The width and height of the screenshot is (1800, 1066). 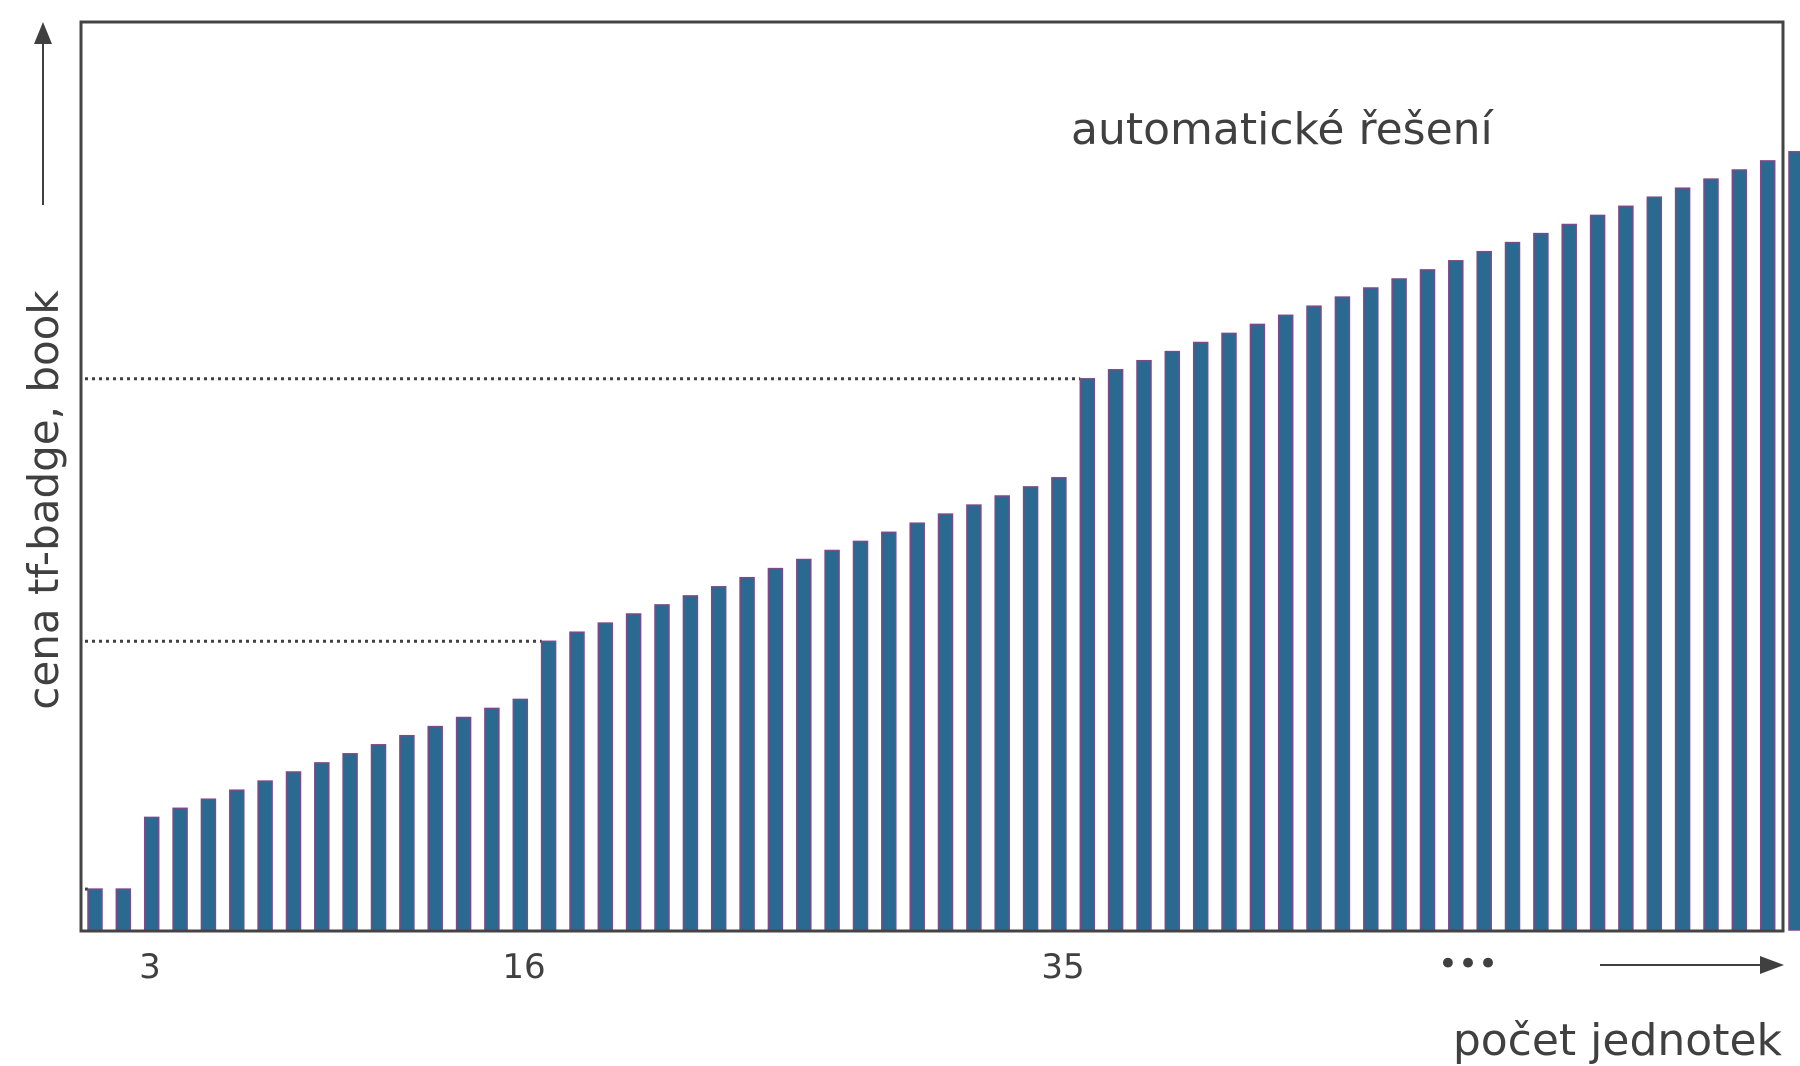 I want to click on x-tick-label-16: 16, so click(x=523, y=967).